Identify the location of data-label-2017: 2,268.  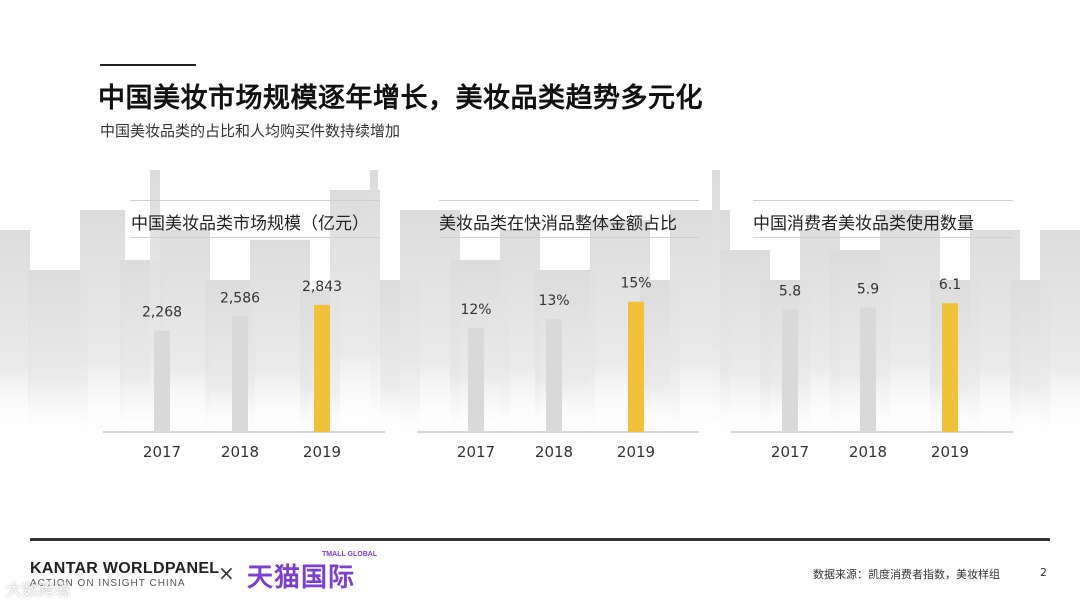
(162, 313).